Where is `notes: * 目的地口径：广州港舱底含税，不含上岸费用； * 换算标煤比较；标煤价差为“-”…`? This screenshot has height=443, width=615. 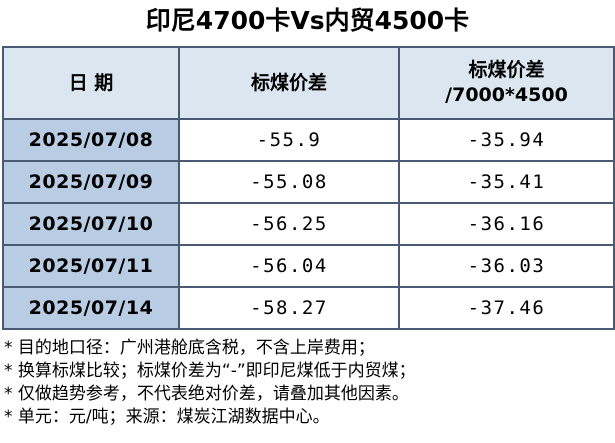
notes: * 目的地口径：广州港舱底含税，不含上岸费用； * 换算标煤比较；标煤价差为“-”… is located at coordinates (210, 383).